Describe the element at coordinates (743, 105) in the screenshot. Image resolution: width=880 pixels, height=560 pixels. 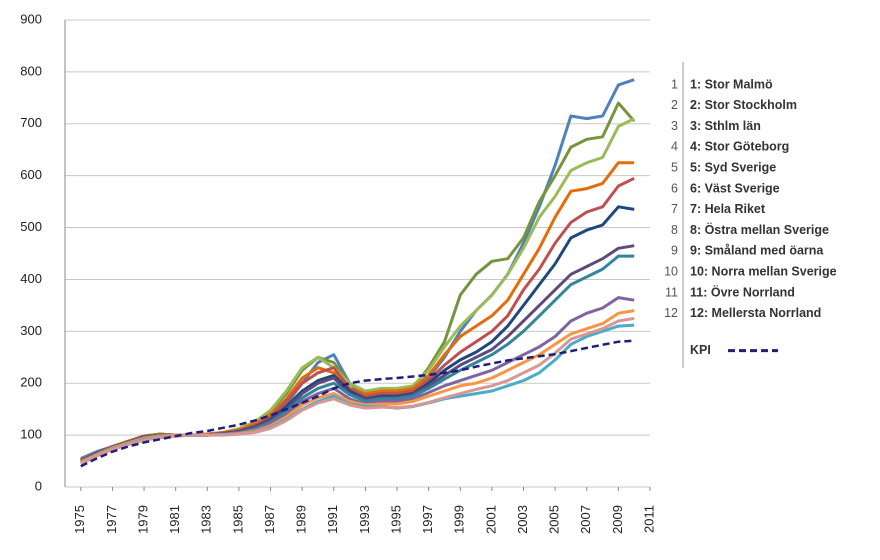
I see `legend-label: 2: Stor Stockholm` at that location.